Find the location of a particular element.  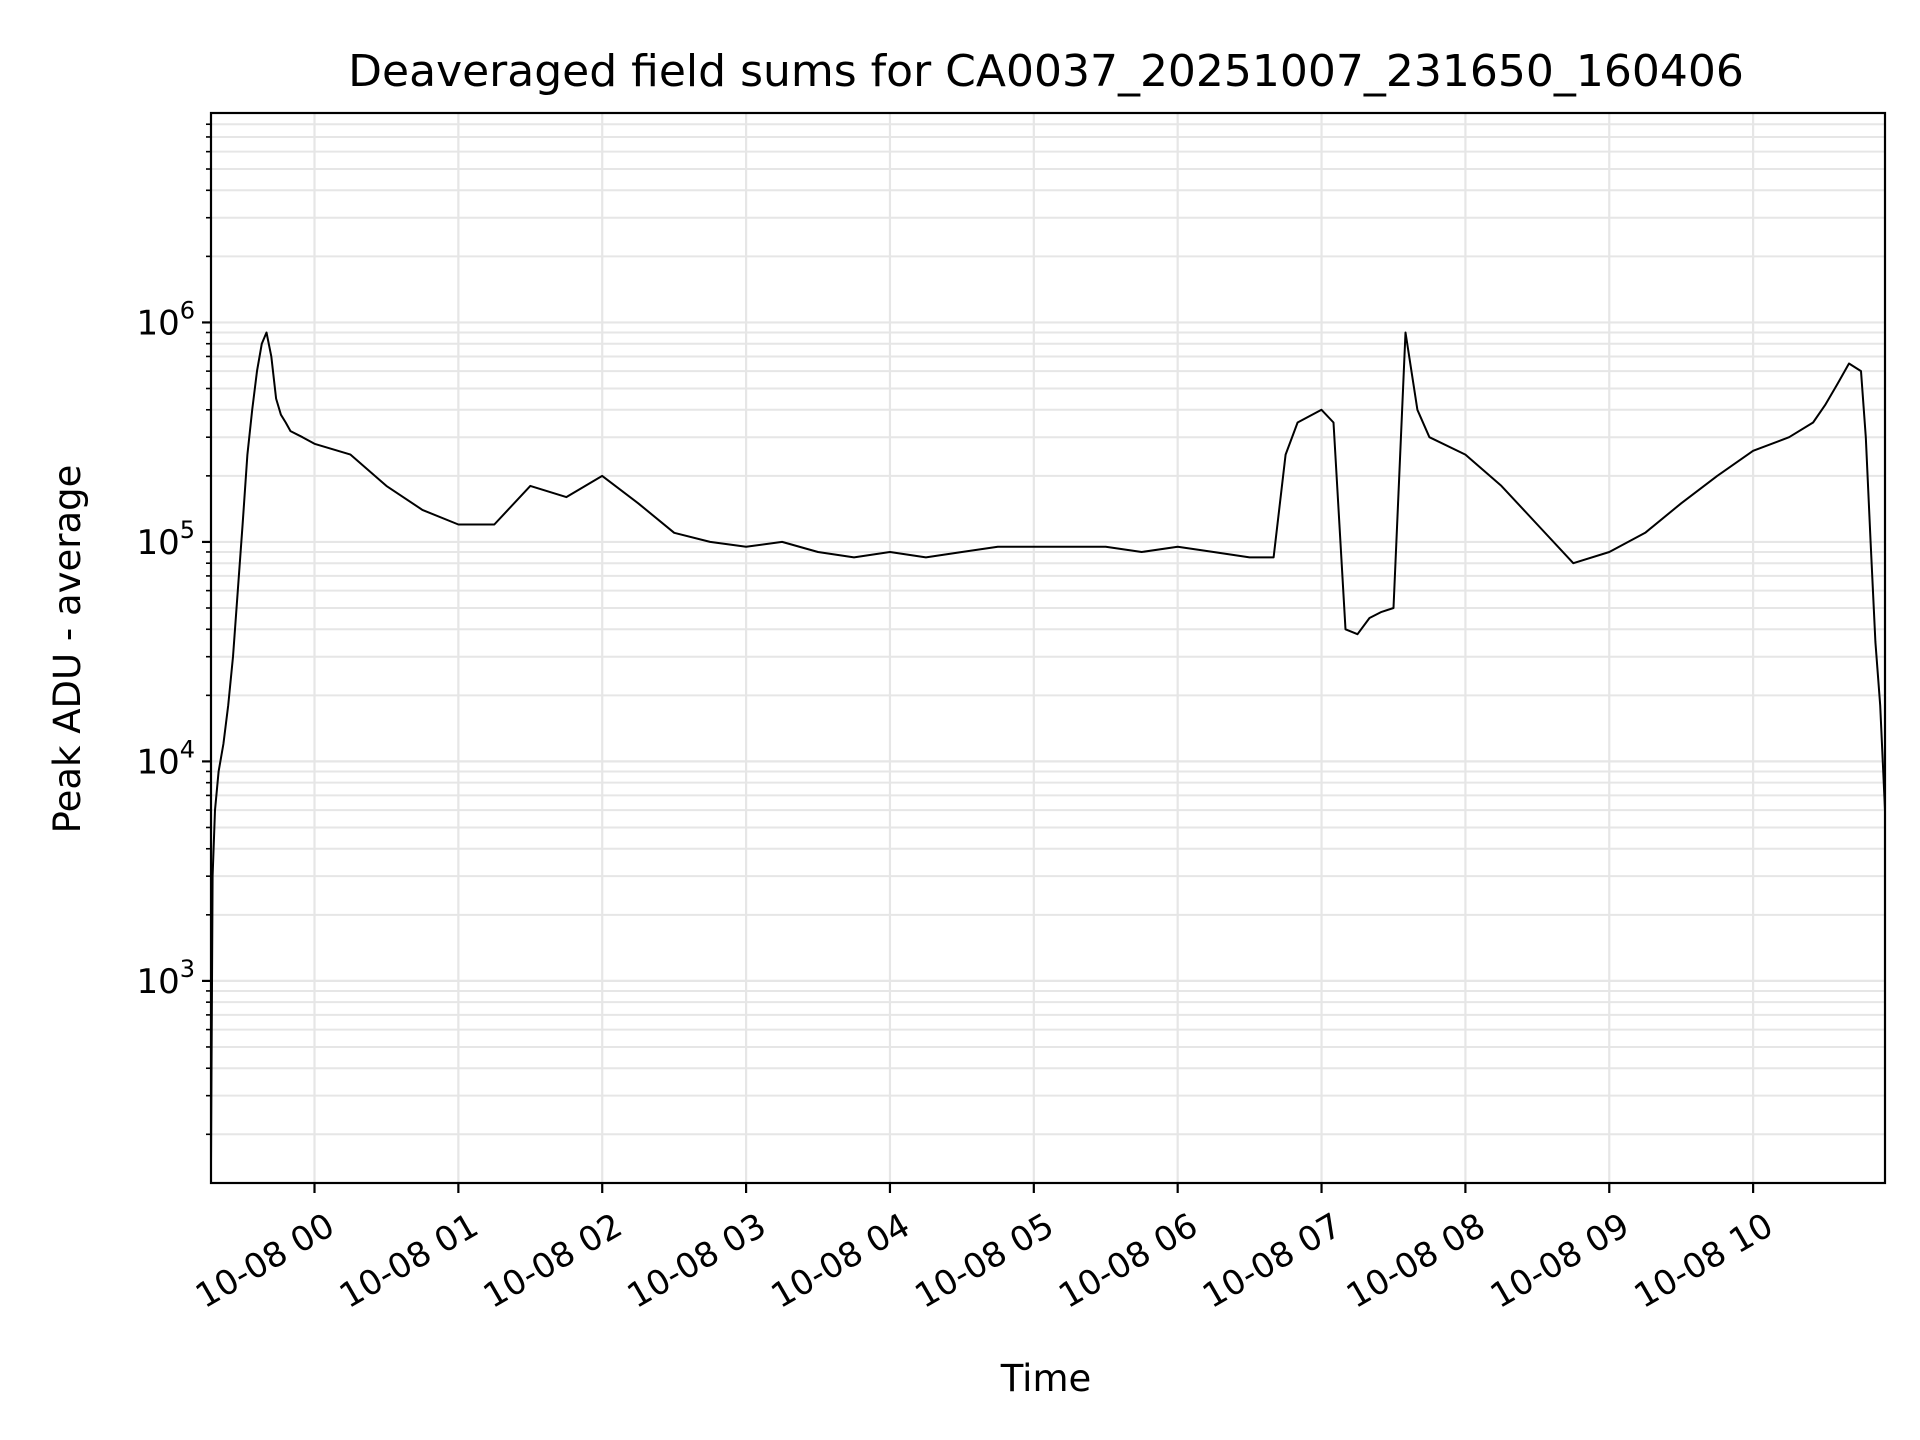

x-tick-label: 10-08 00 is located at coordinates (265, 1261).